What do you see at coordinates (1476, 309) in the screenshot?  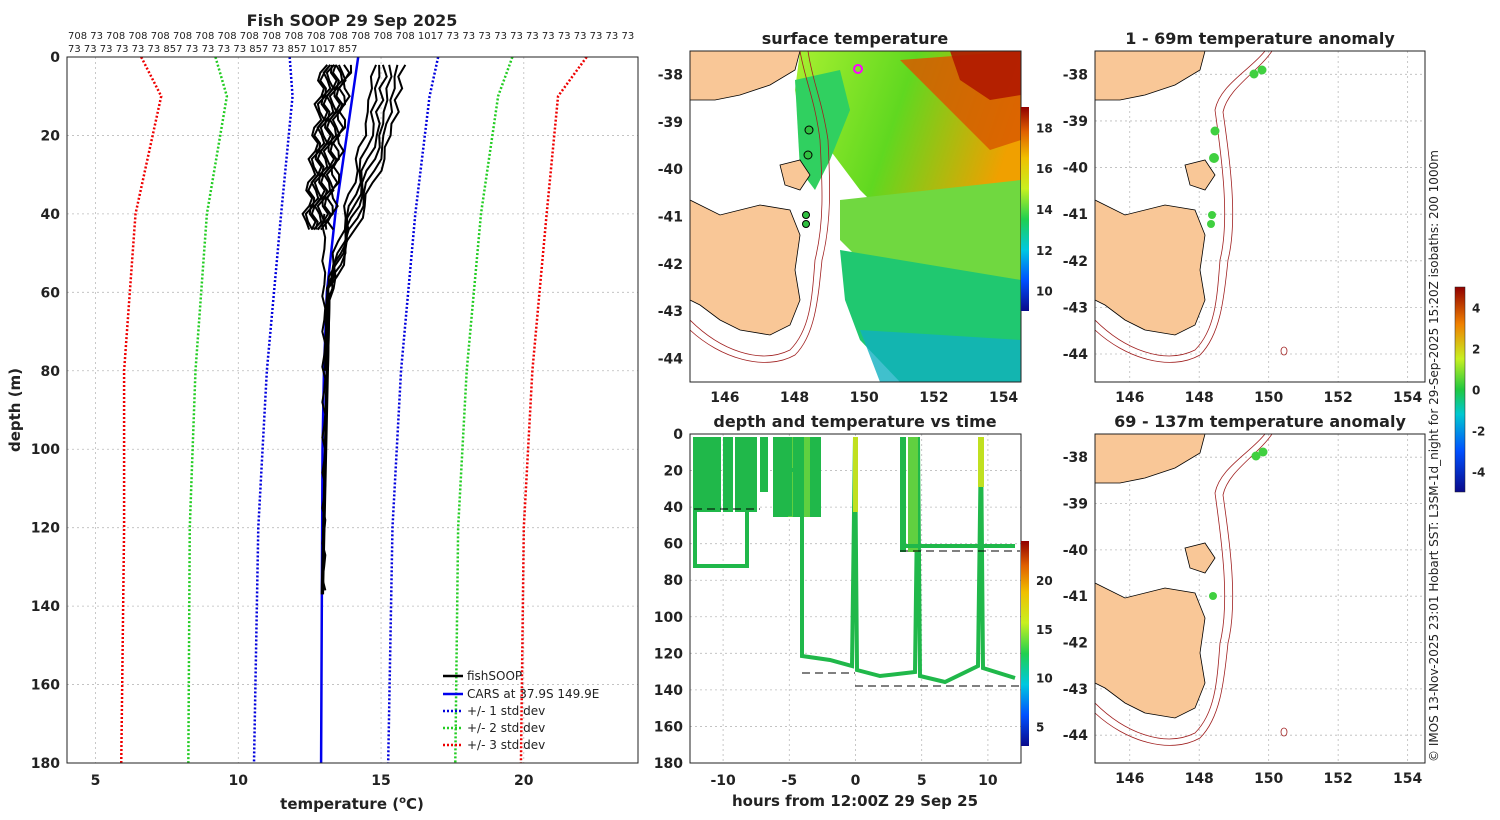 I see `anomaly-colorbar-tick-label: 4` at bounding box center [1476, 309].